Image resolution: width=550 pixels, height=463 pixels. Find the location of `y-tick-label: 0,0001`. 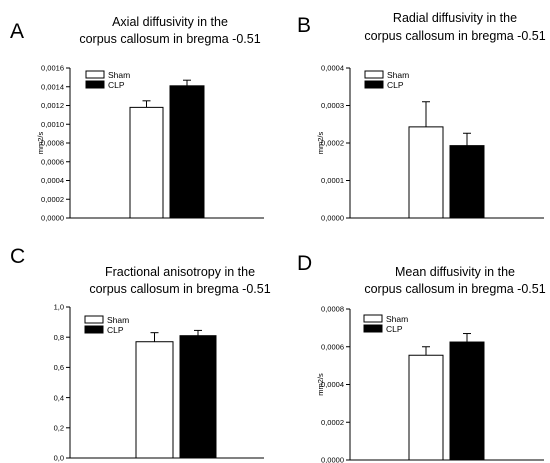

y-tick-label: 0,0001 is located at coordinates (332, 180).